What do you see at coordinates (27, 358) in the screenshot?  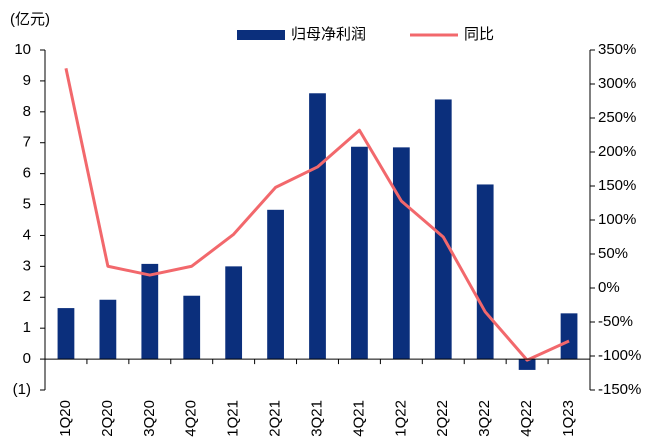 I see `y-tick-label: 0` at bounding box center [27, 358].